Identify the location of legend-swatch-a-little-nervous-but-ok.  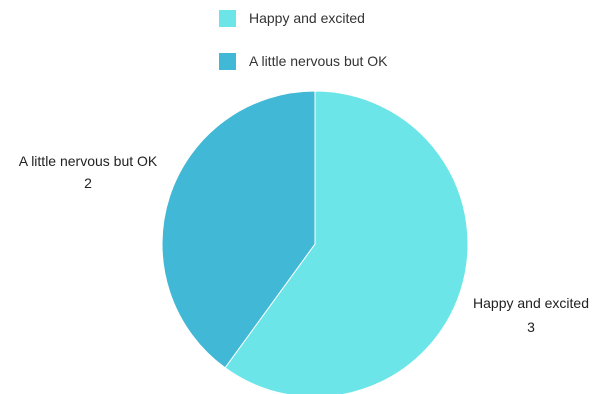
(227, 61).